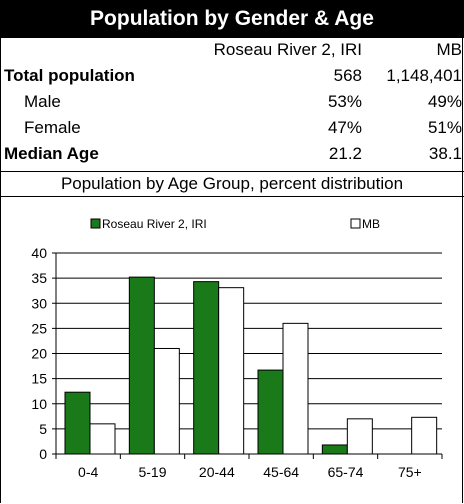  I want to click on x-tick-label: 5-19, so click(152, 472).